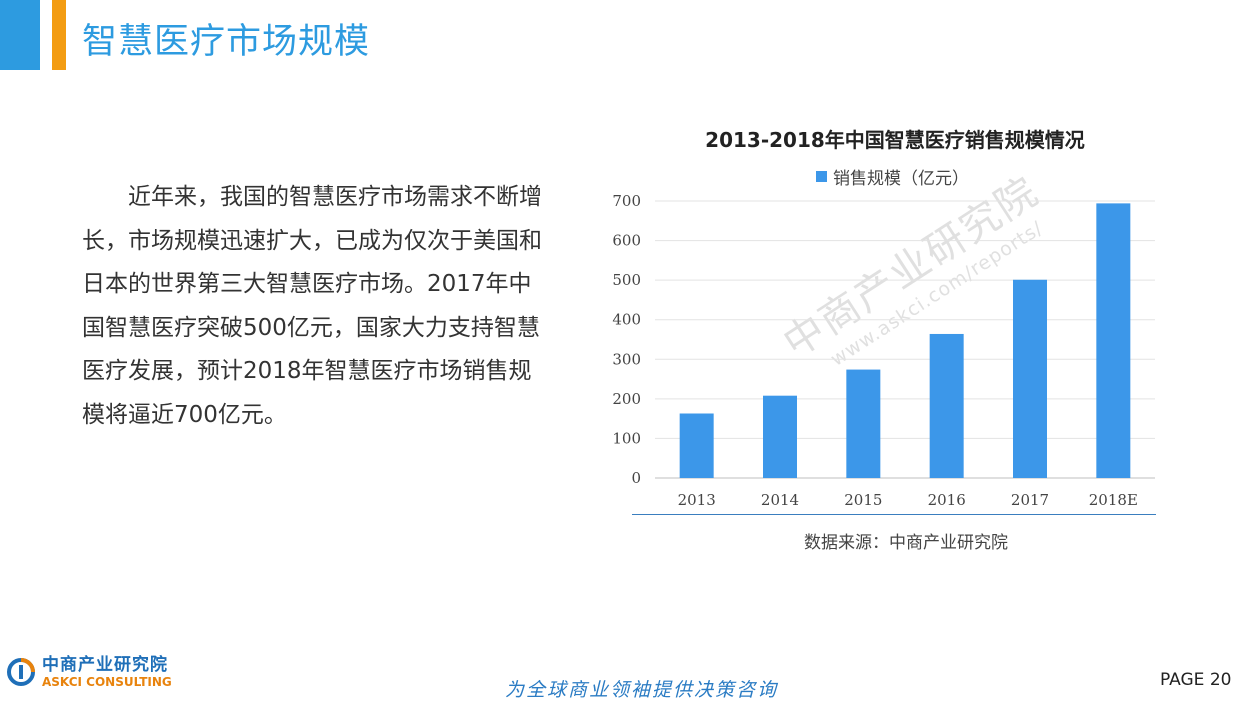 The width and height of the screenshot is (1250, 710). I want to click on x-tick-label: 2016, so click(947, 500).